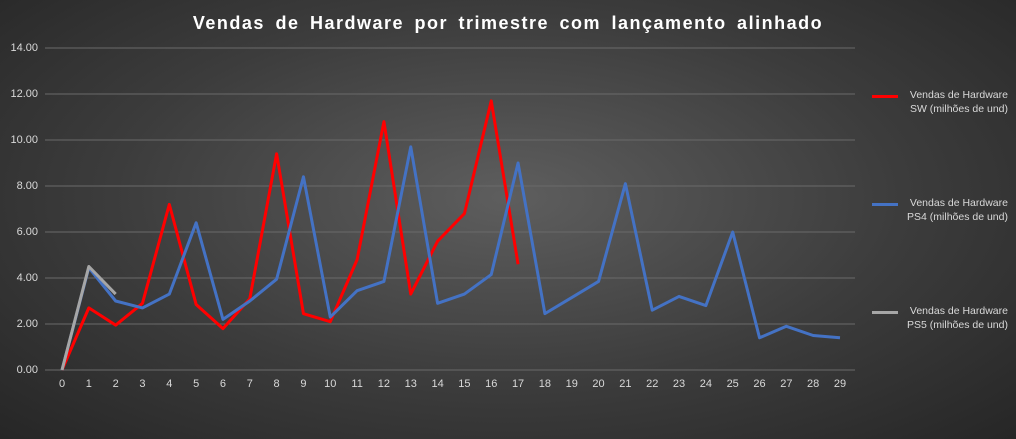  What do you see at coordinates (88, 318) in the screenshot?
I see `series-line` at bounding box center [88, 318].